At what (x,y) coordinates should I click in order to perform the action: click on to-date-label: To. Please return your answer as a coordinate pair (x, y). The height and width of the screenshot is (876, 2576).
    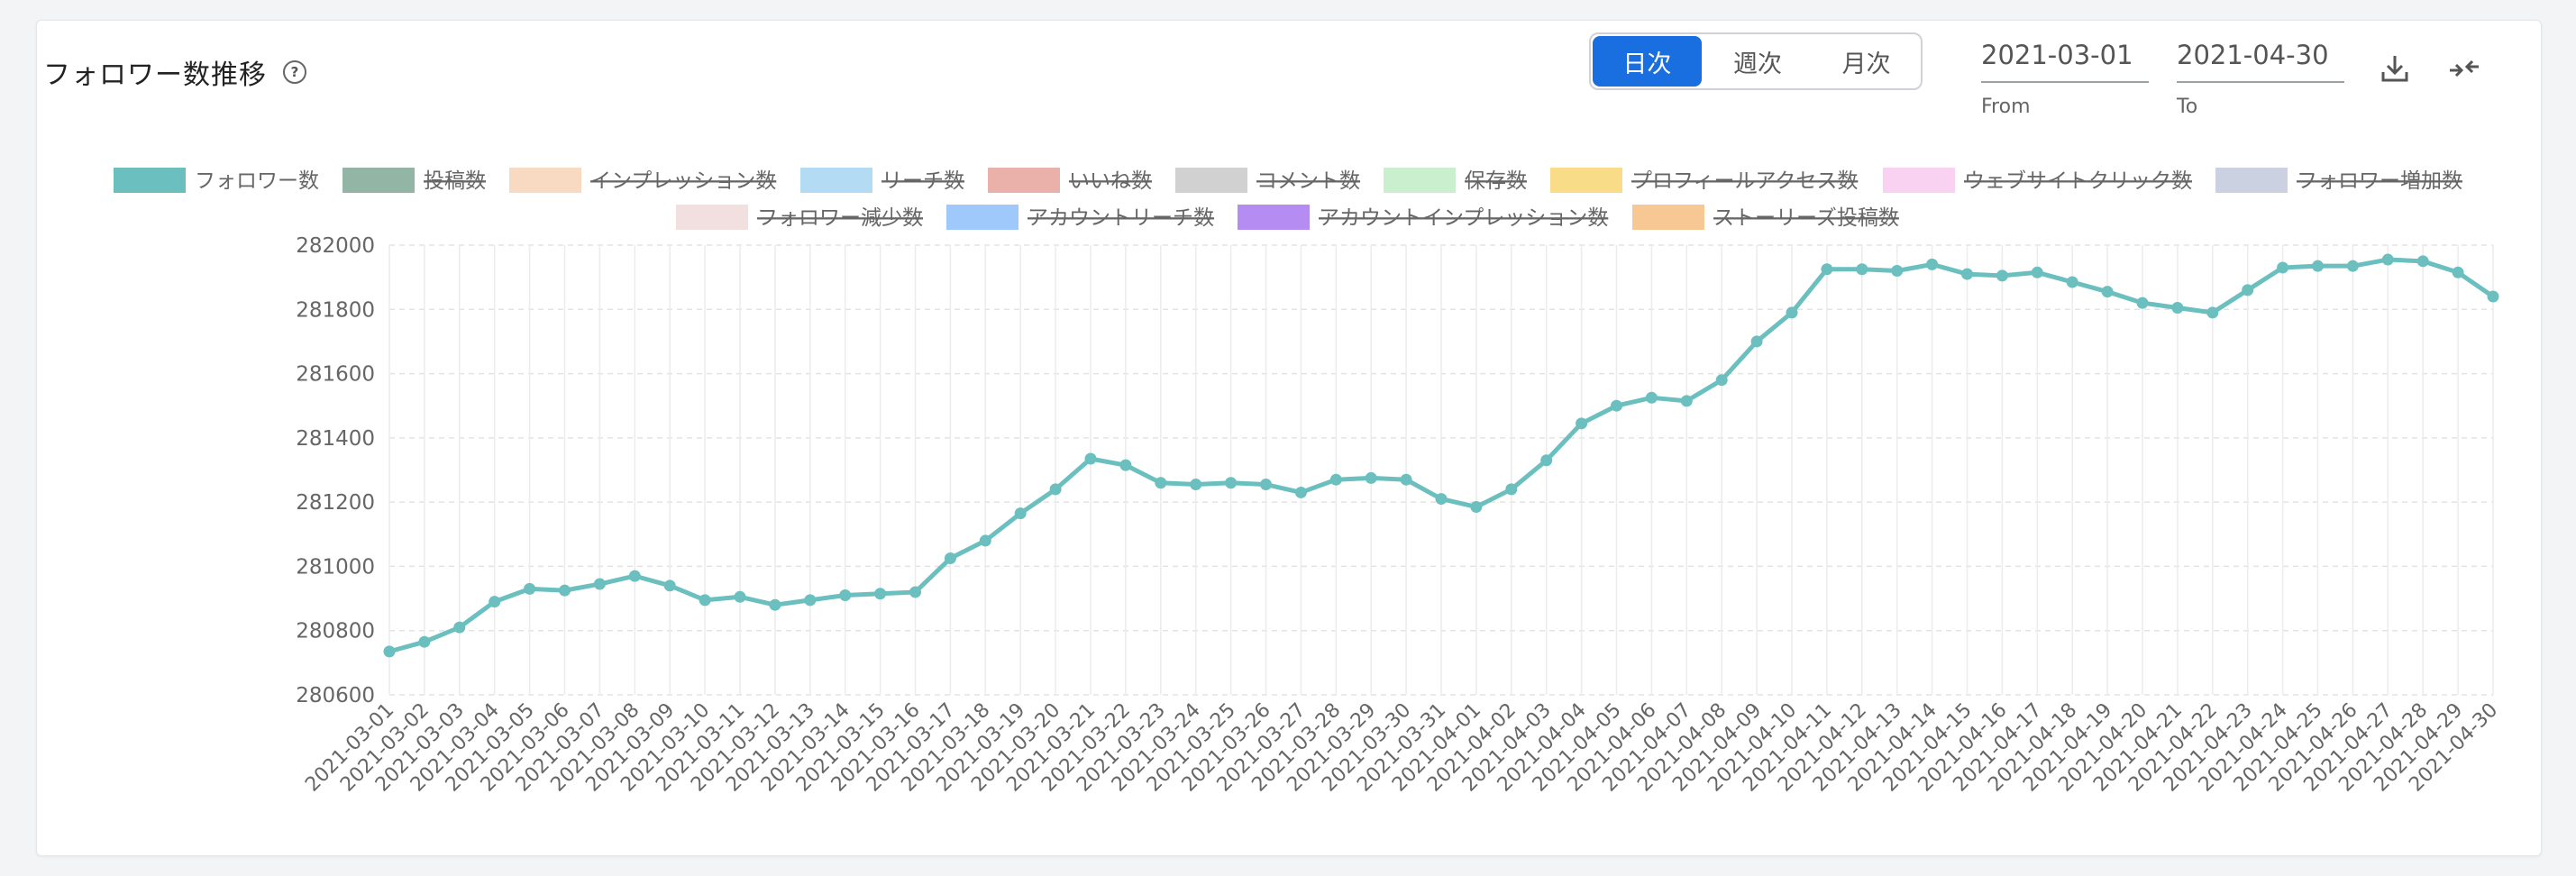
    Looking at the image, I should click on (2187, 107).